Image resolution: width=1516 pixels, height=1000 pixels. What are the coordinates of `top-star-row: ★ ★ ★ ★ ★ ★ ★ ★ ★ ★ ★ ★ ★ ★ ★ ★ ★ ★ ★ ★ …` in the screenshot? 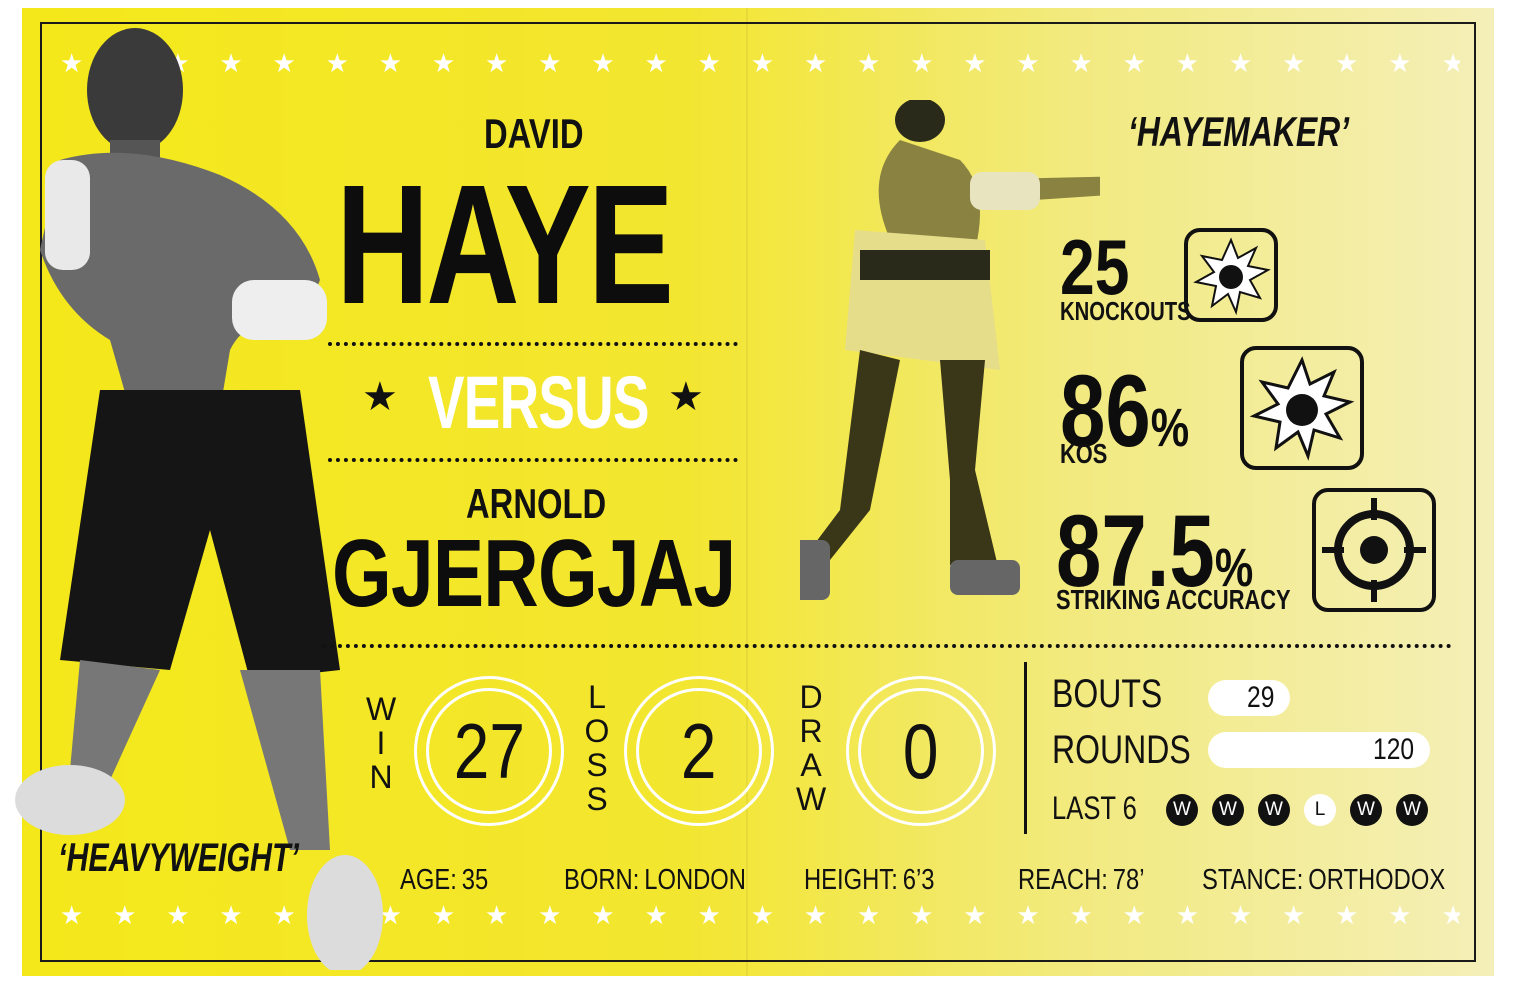 It's located at (760, 63).